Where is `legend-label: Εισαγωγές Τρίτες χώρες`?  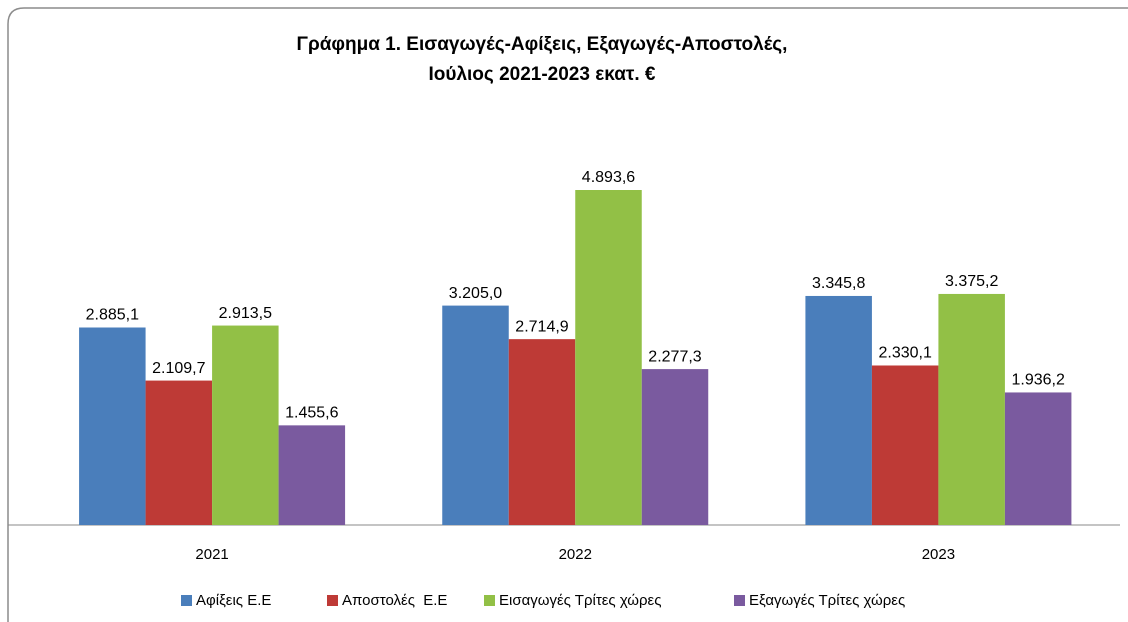 legend-label: Εισαγωγές Τρίτες χώρες is located at coordinates (580, 600).